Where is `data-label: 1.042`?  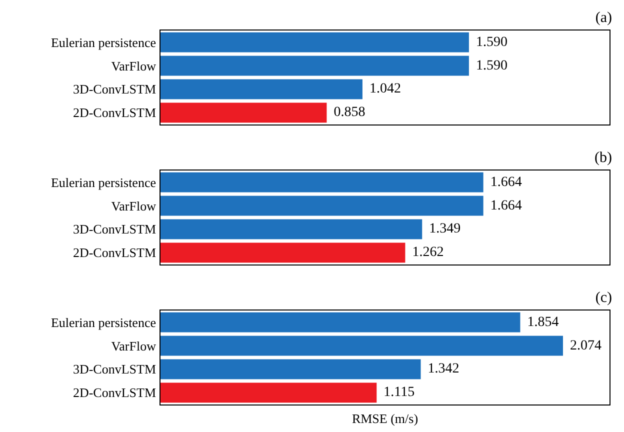 data-label: 1.042 is located at coordinates (385, 89).